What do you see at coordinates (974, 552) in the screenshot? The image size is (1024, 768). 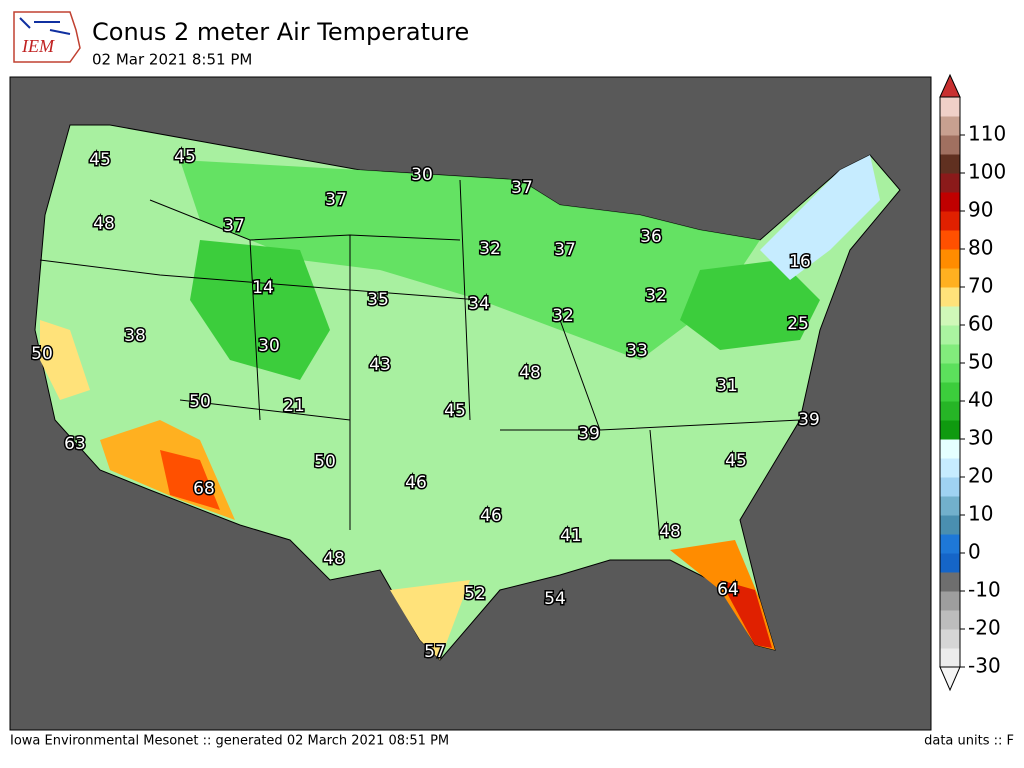 I see `colorbar-tick-label: 0` at bounding box center [974, 552].